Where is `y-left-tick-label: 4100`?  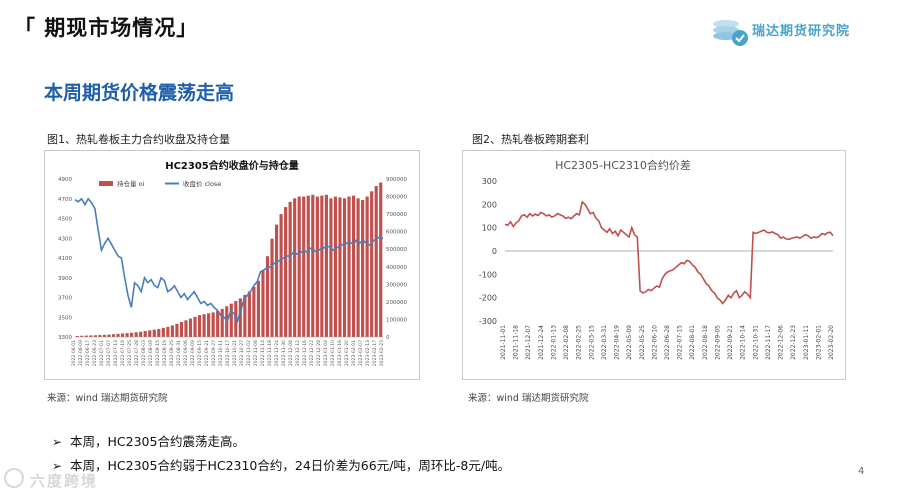
y-left-tick-label: 4100 is located at coordinates (65, 259).